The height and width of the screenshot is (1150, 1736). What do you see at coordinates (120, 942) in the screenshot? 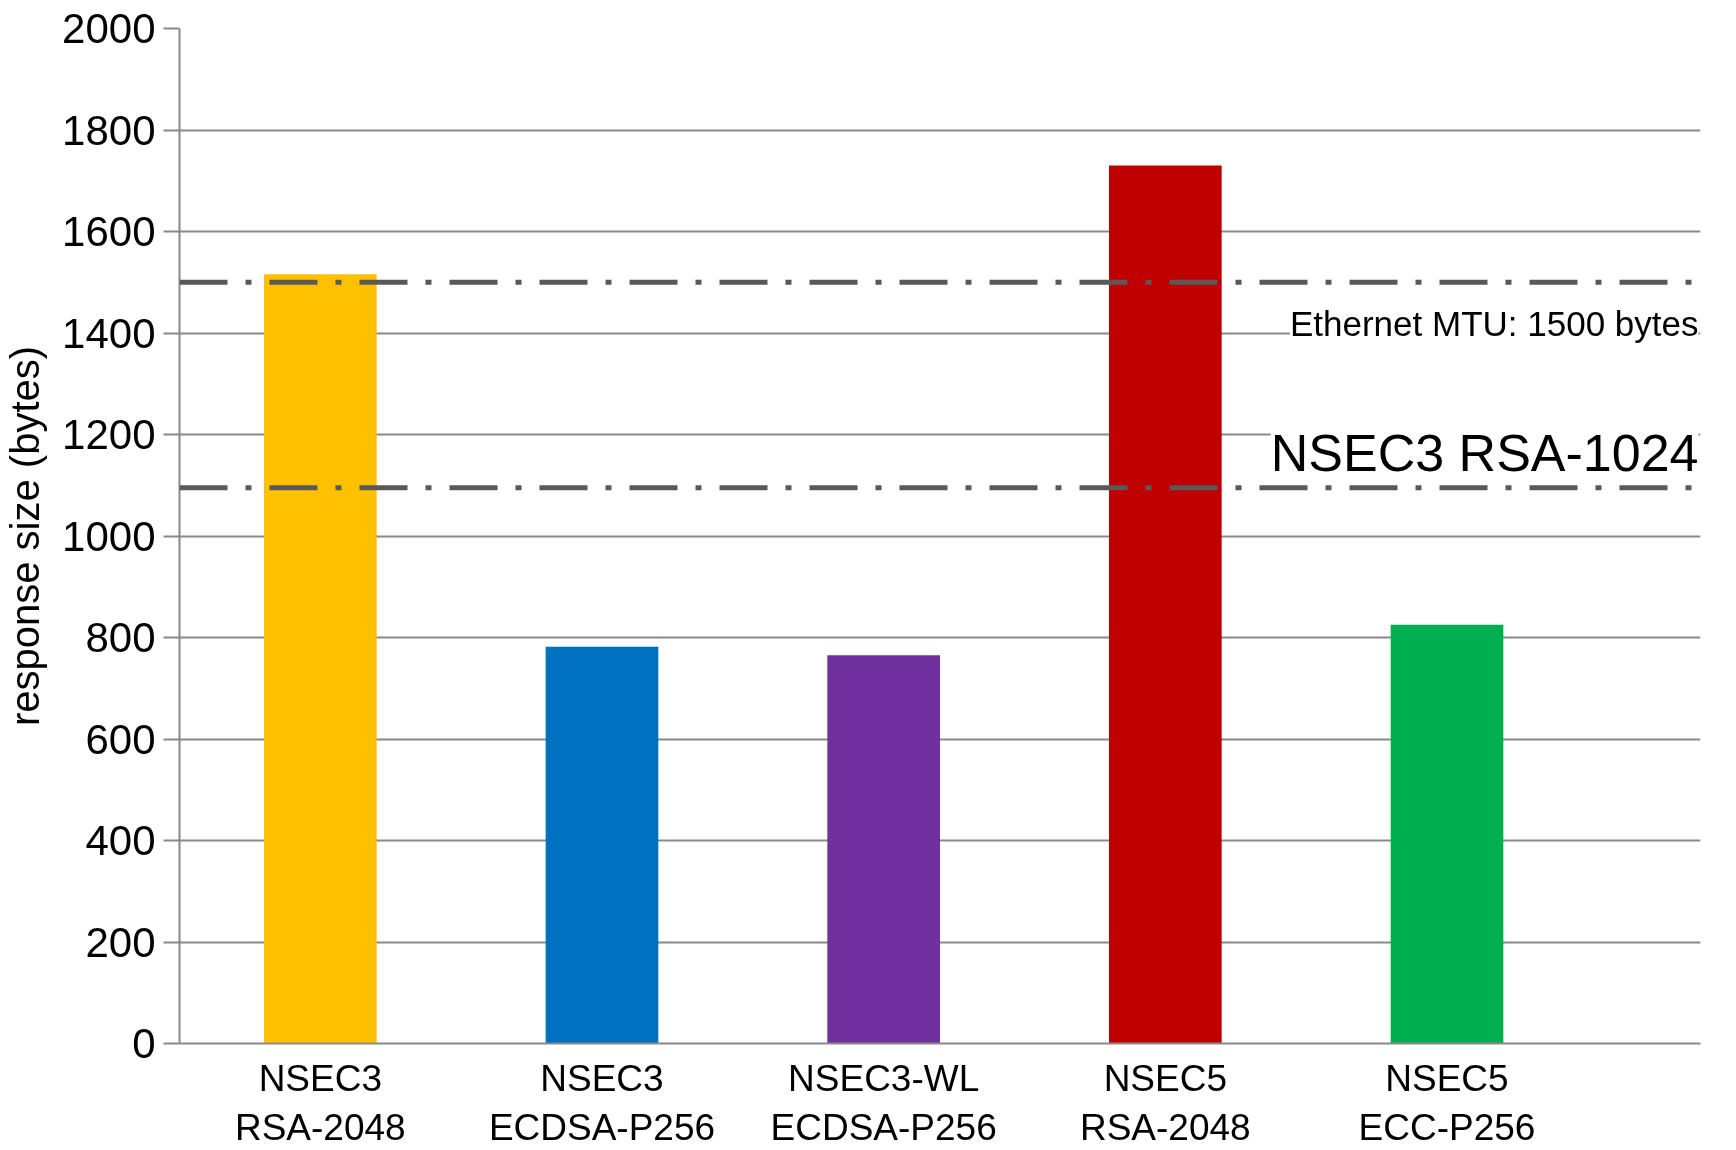
I see `y-tick-label: 200` at bounding box center [120, 942].